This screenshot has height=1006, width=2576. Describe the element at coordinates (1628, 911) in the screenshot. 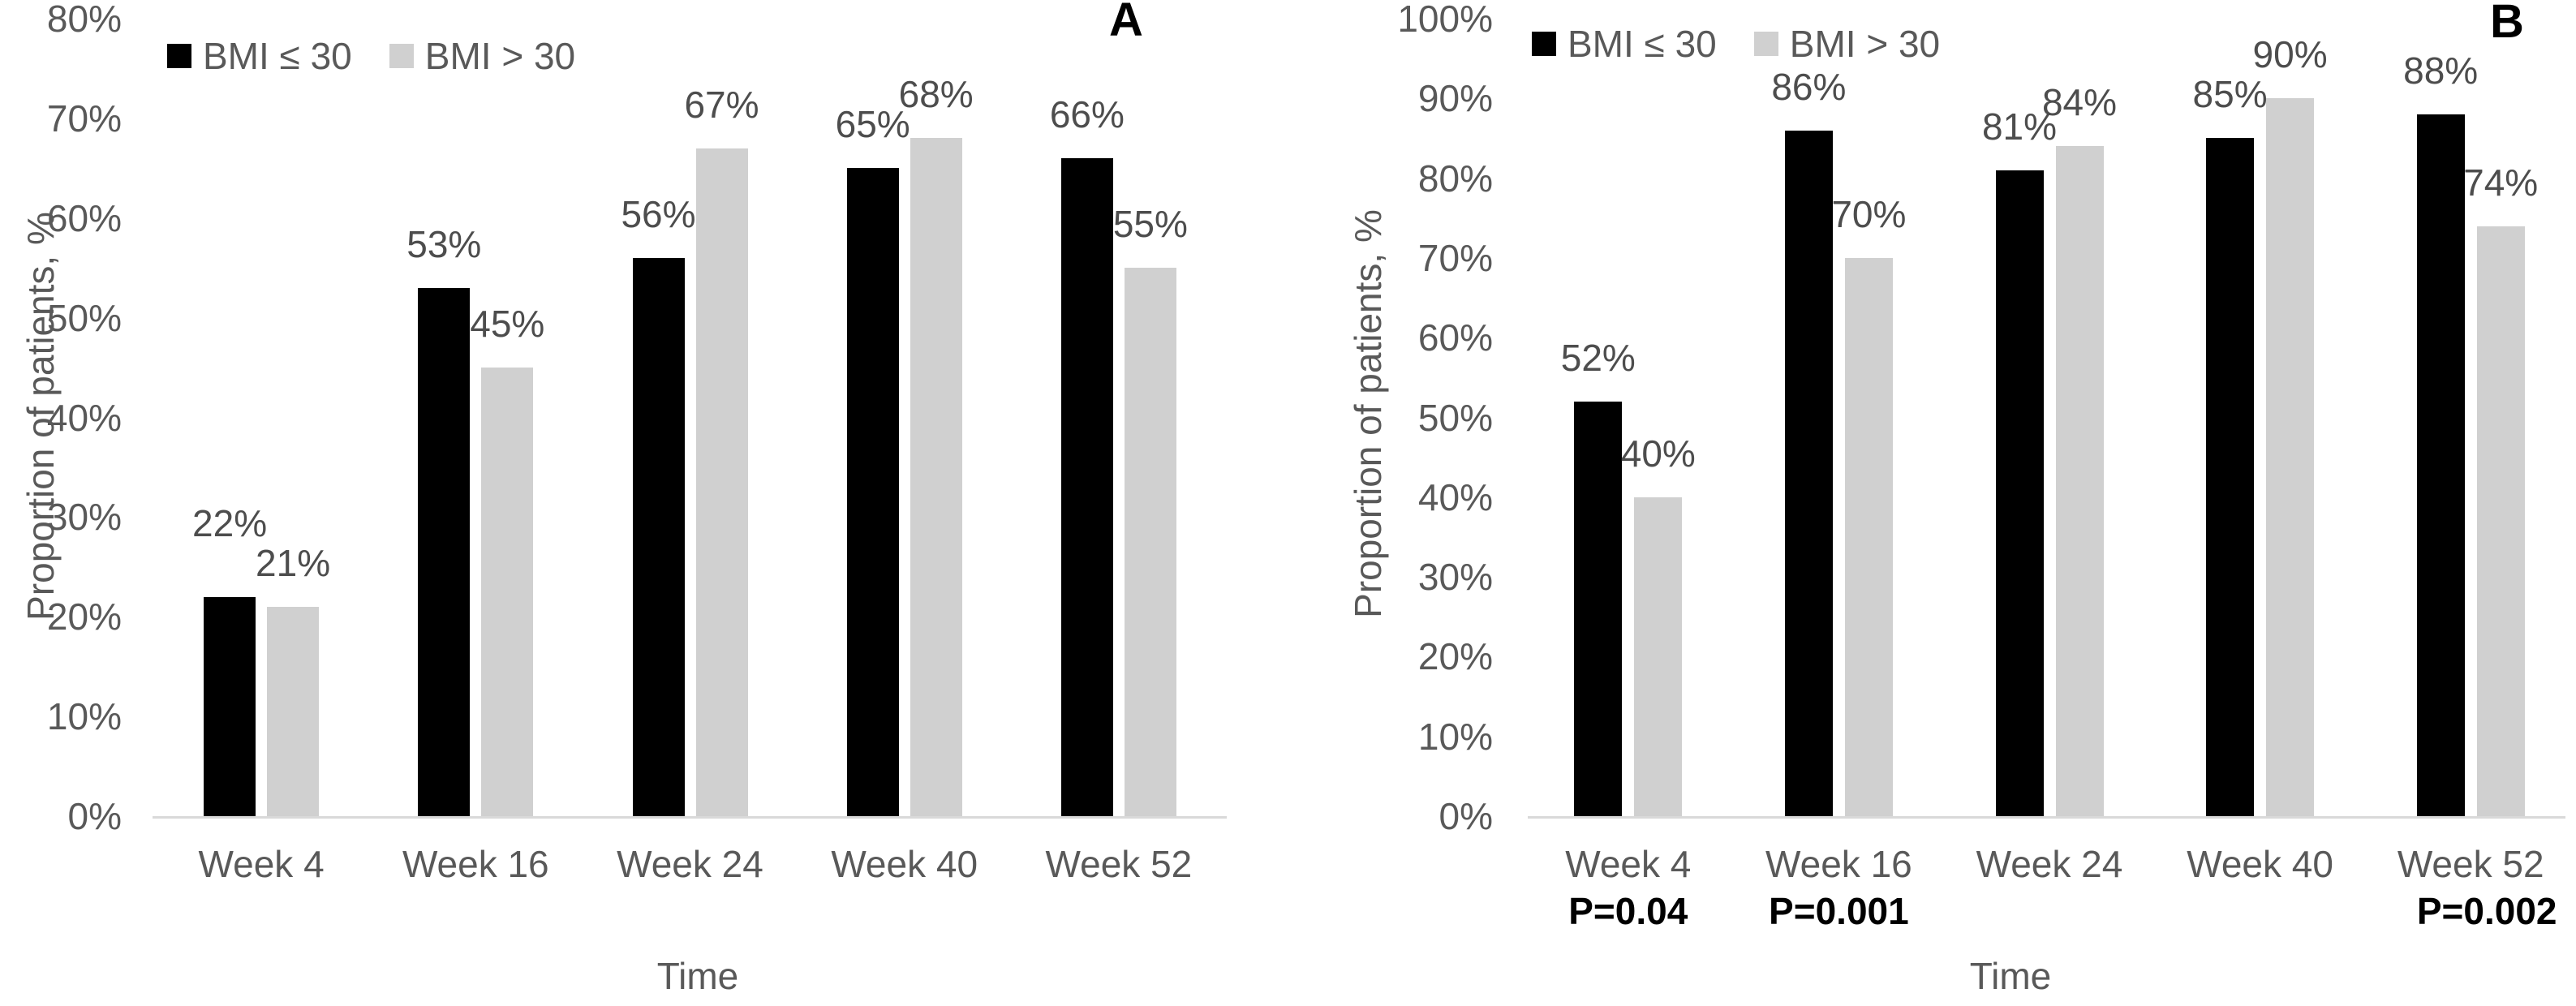

I see `p-value-label: P=0.04` at that location.